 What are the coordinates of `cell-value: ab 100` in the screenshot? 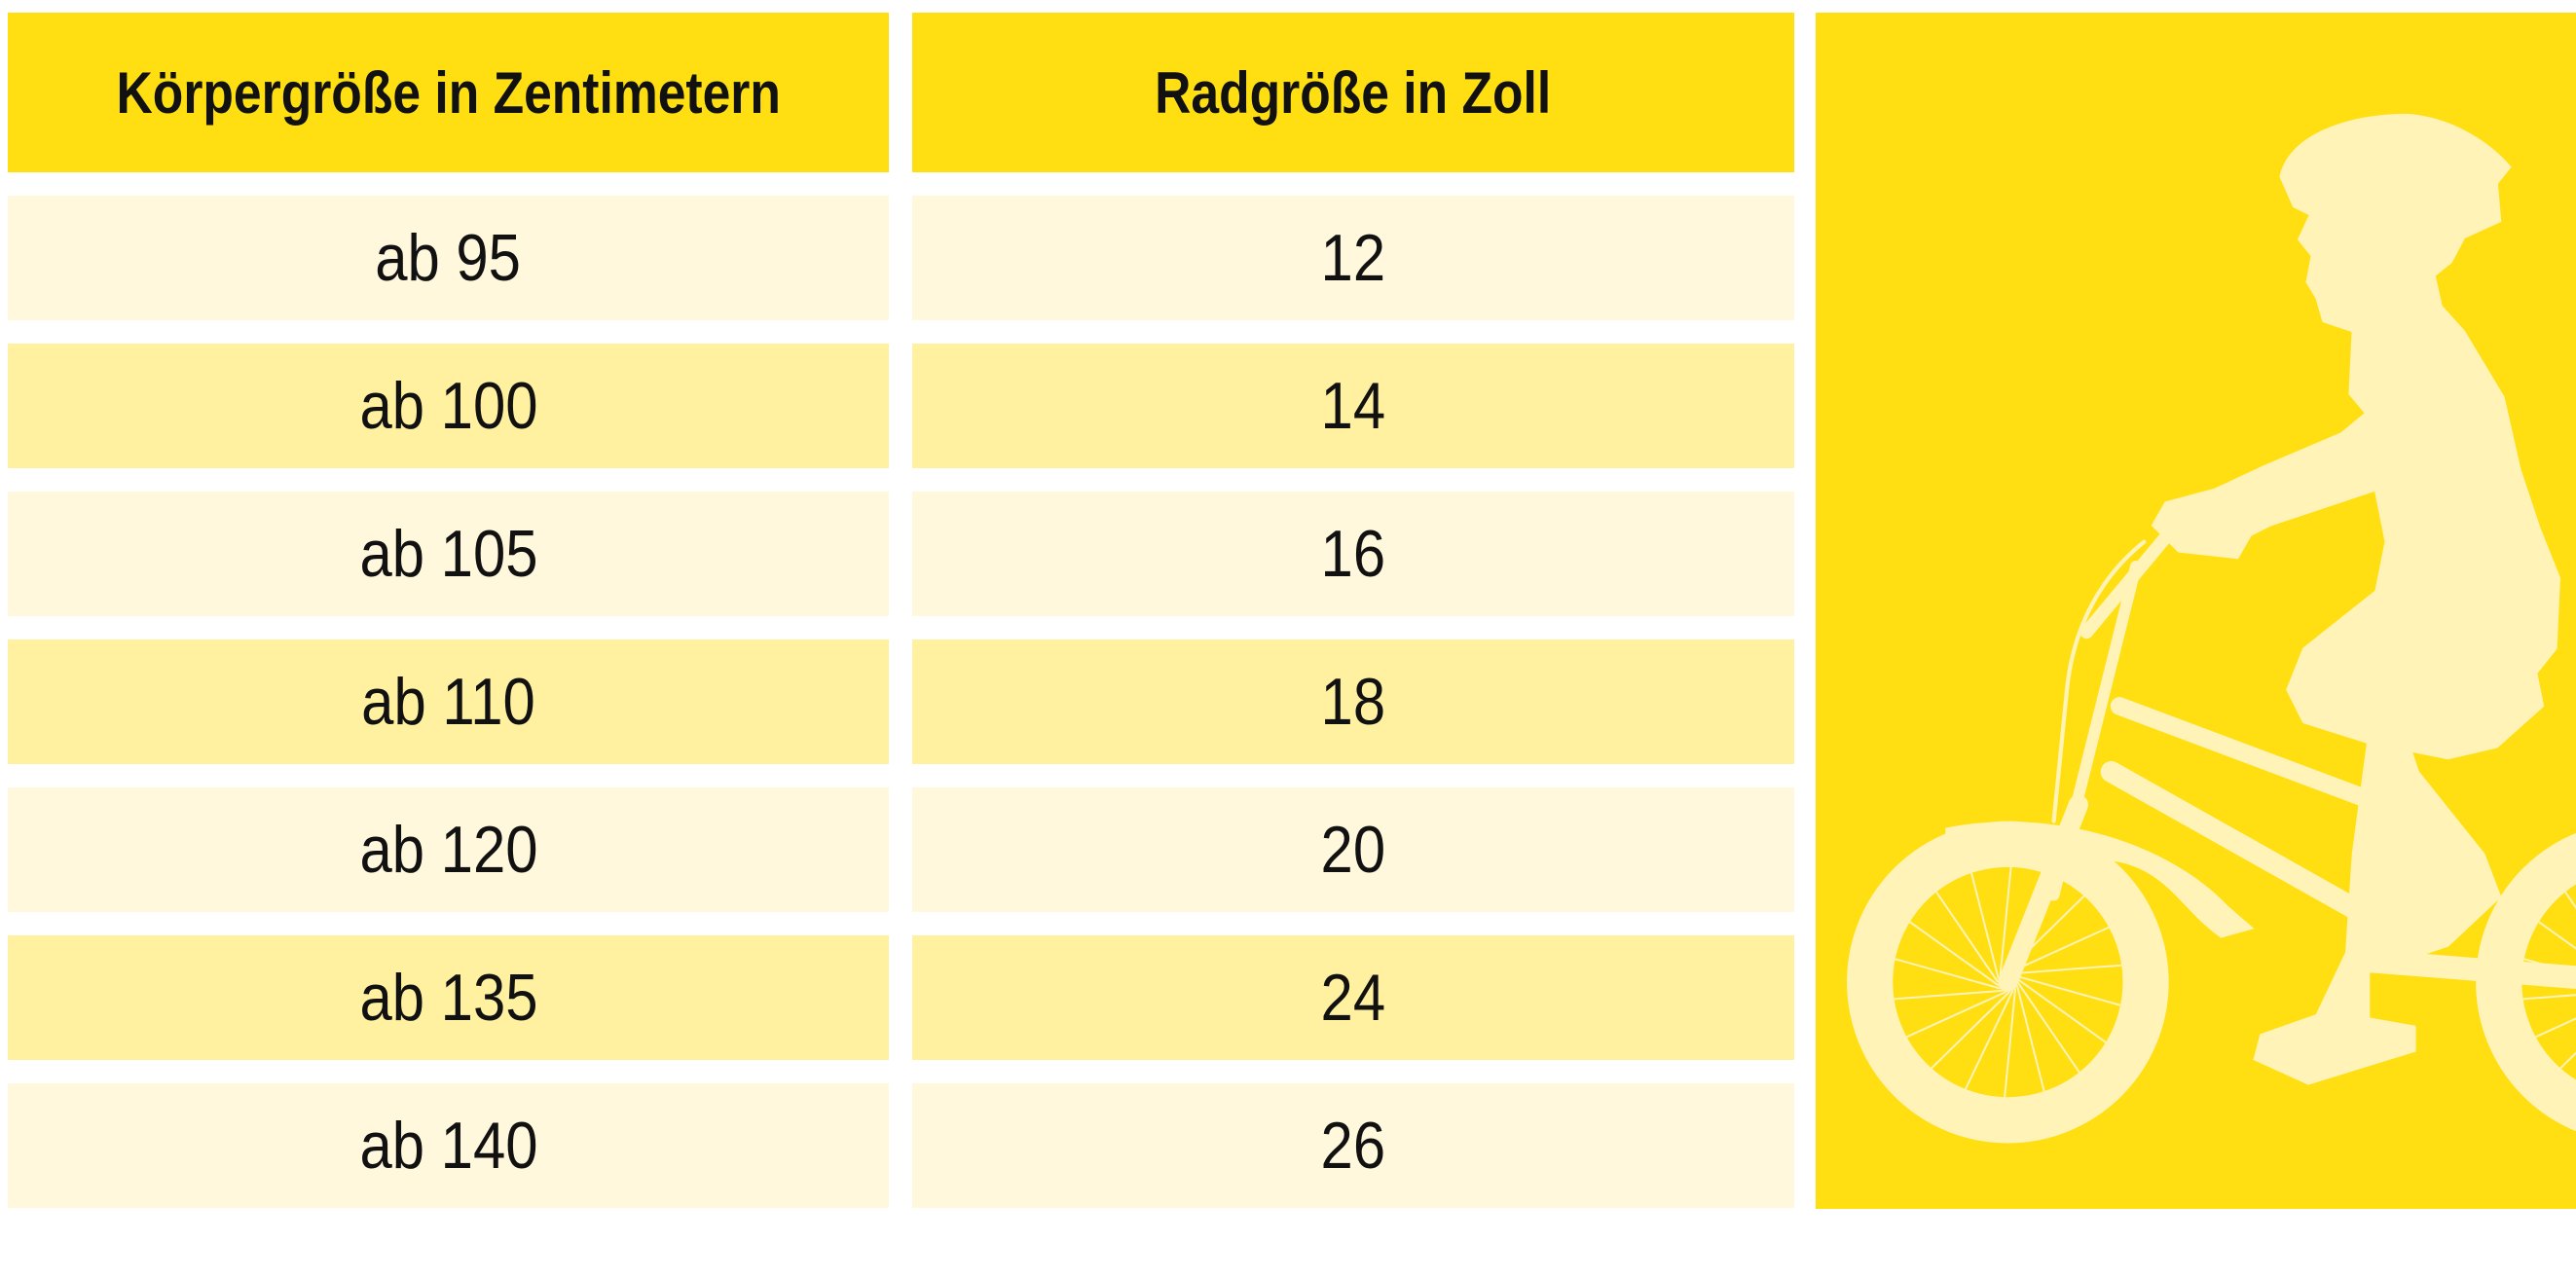 It's located at (448, 406).